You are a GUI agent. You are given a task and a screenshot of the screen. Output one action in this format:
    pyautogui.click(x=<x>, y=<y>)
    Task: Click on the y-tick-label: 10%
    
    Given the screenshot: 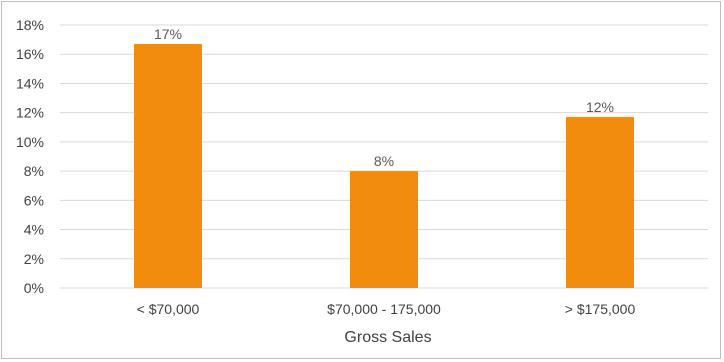 What is the action you would take?
    pyautogui.click(x=30, y=142)
    